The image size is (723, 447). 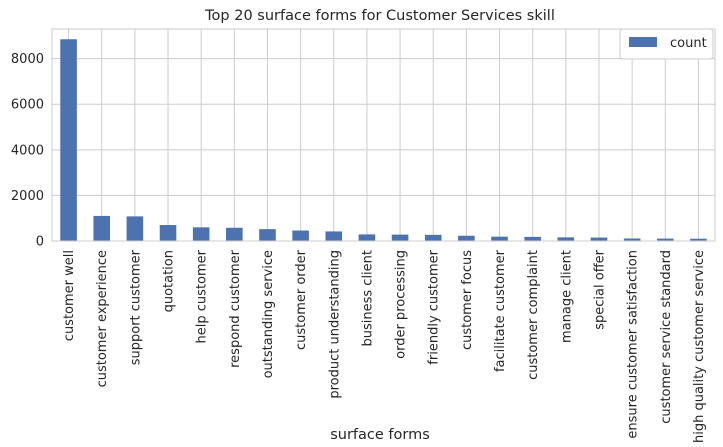 What do you see at coordinates (235, 308) in the screenshot?
I see `x-tick-label: respond customer` at bounding box center [235, 308].